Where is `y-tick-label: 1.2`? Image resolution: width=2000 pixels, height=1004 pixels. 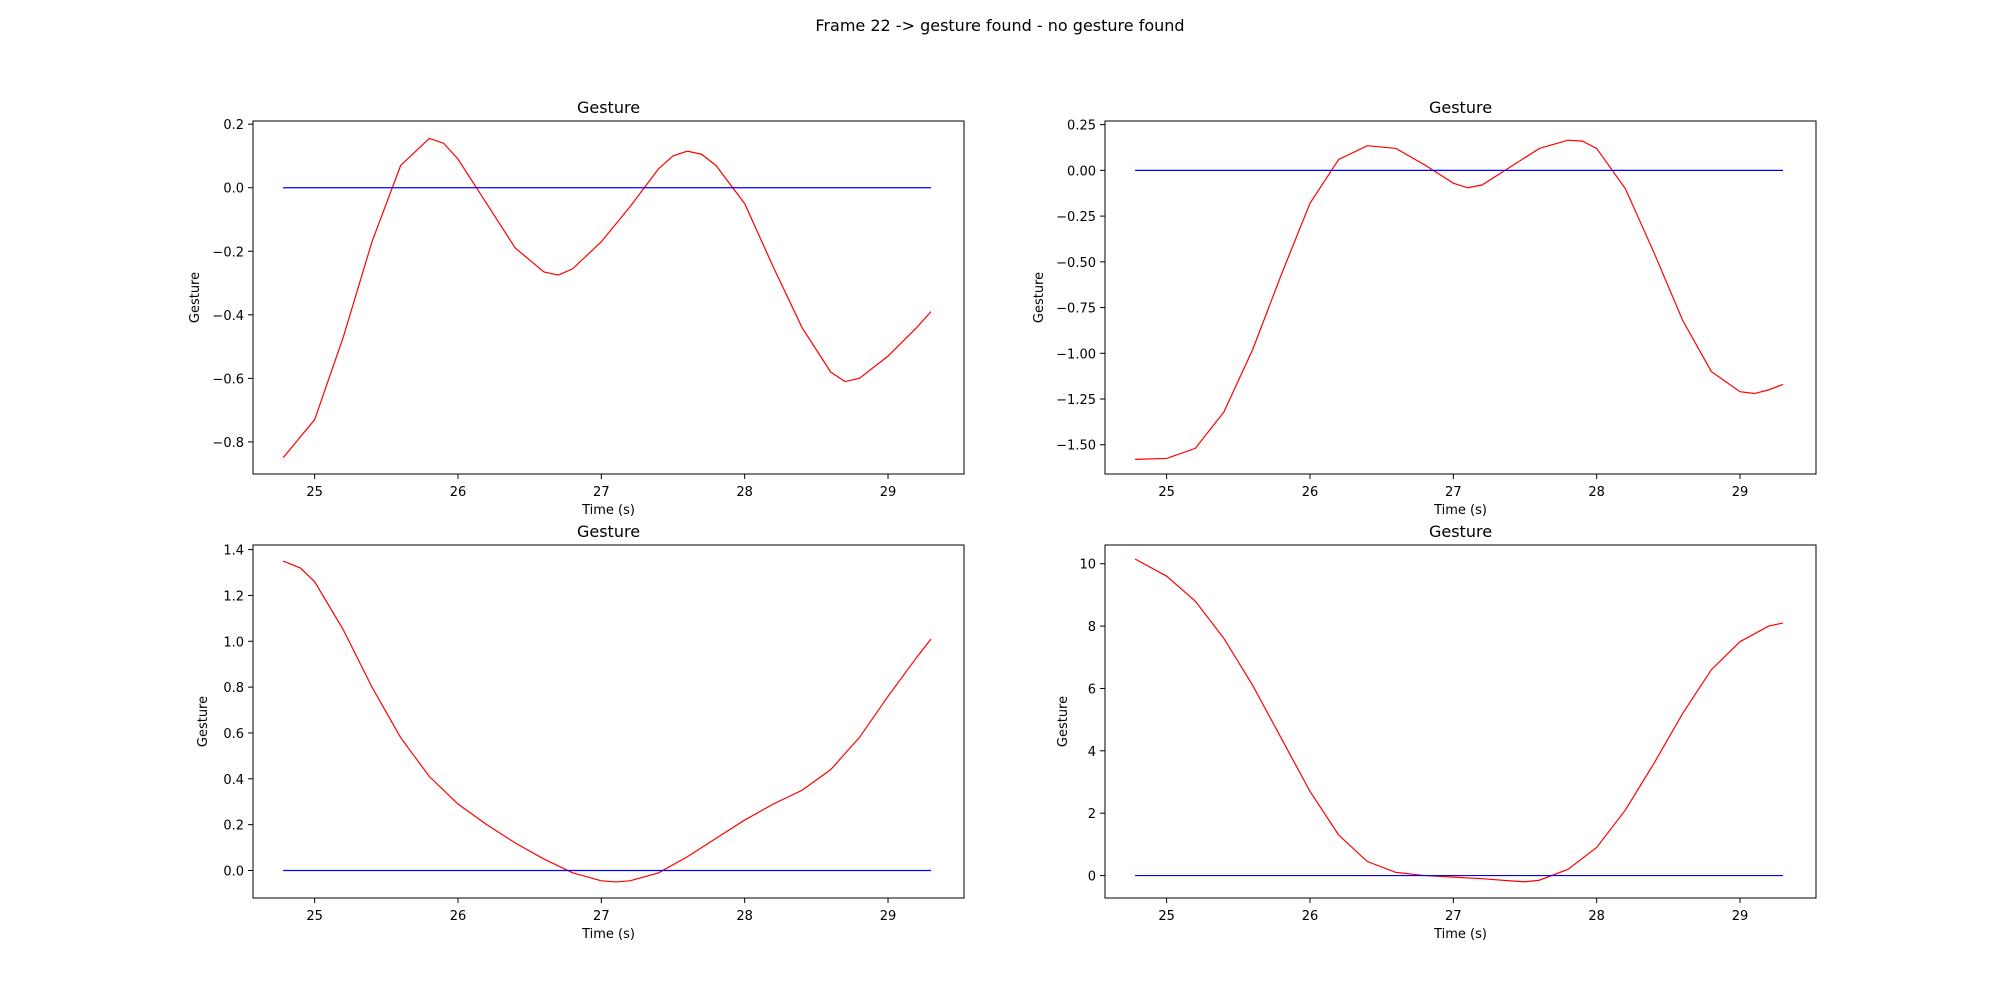 y-tick-label: 1.2 is located at coordinates (233, 596).